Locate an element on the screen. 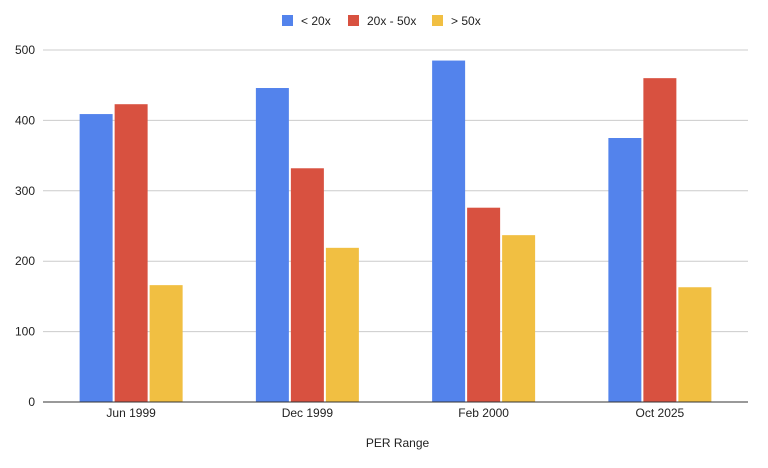  bar-20x-jun-1999 is located at coordinates (96, 258).